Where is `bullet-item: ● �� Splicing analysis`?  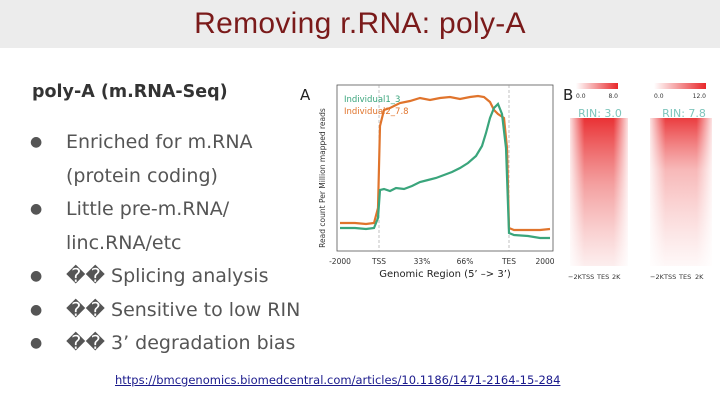
bullet-item: ● �� Splicing analysis is located at coordinates (170, 277).